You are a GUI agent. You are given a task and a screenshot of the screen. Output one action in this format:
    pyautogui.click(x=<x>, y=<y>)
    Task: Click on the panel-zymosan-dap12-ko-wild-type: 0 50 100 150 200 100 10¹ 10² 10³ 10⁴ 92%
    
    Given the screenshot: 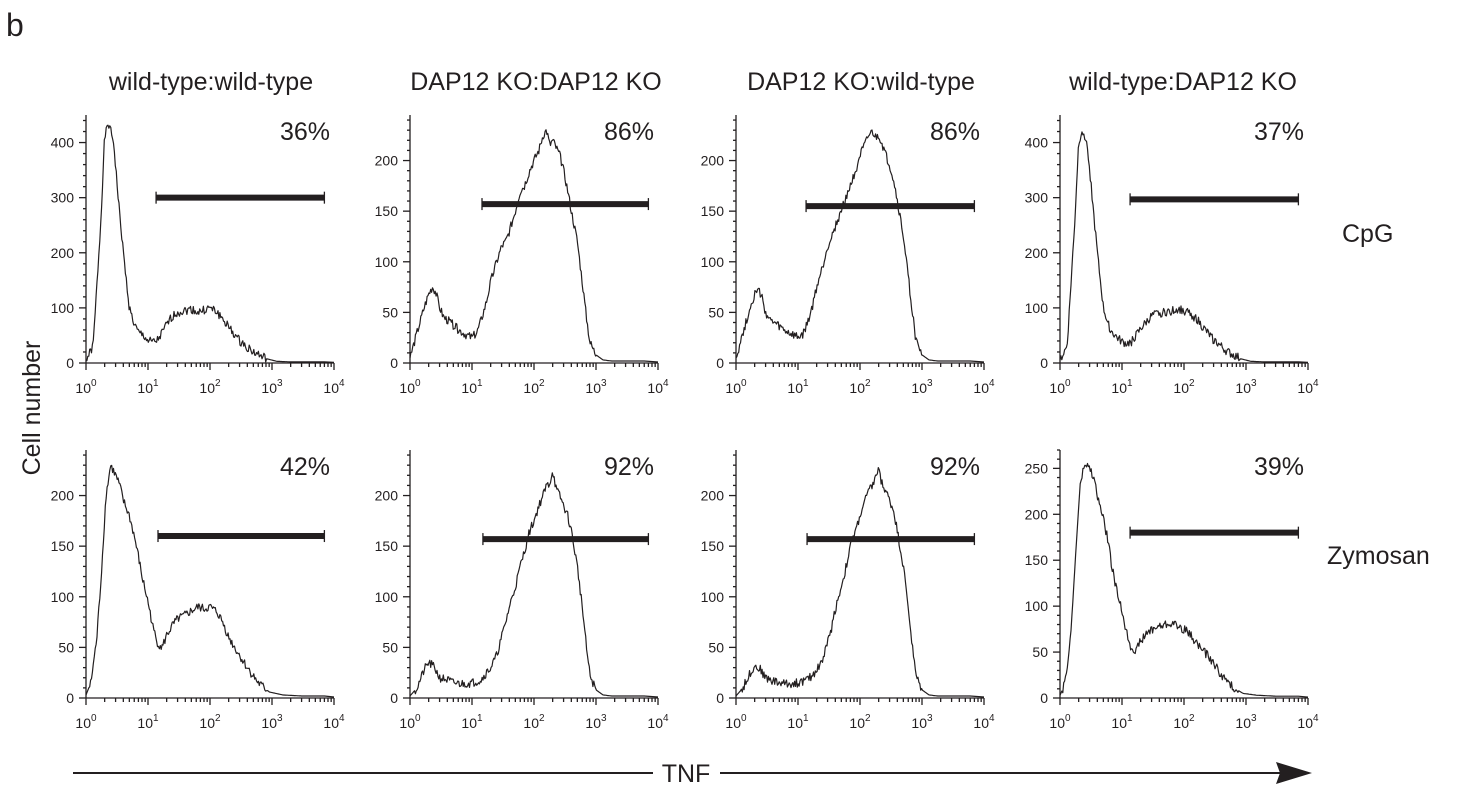 What is the action you would take?
    pyautogui.click(x=848, y=590)
    